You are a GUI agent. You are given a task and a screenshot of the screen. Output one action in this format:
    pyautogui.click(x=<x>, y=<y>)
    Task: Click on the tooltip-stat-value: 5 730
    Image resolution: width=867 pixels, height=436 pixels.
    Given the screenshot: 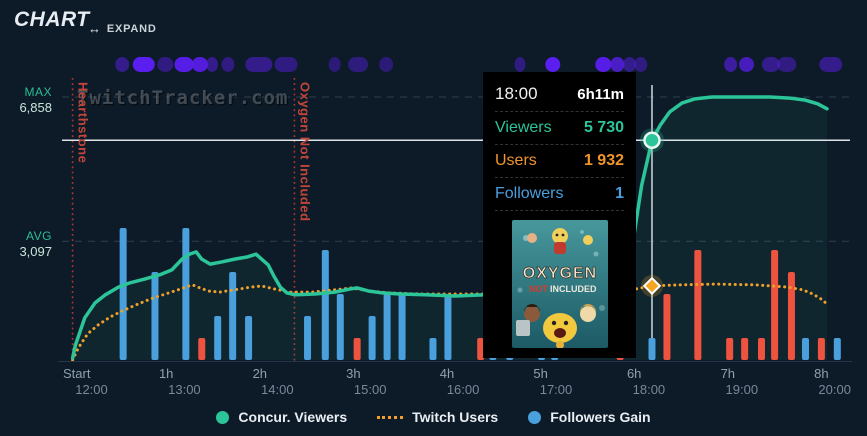 What is the action you would take?
    pyautogui.click(x=603, y=127)
    